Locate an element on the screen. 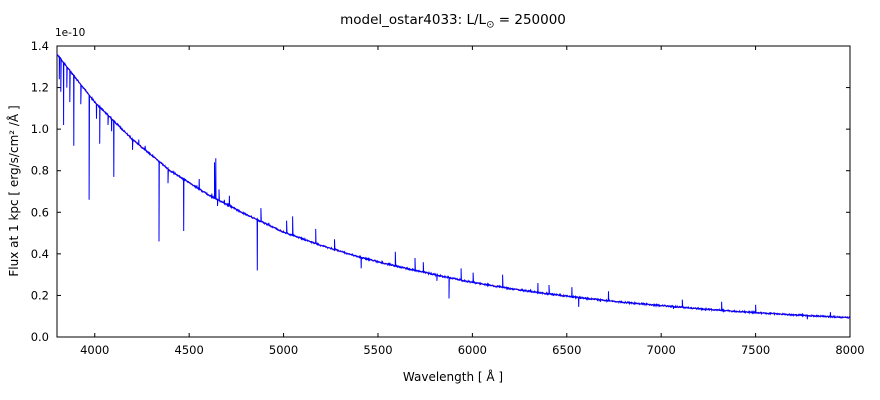 The image size is (880, 400). sun-symbol: ⊙ is located at coordinates (490, 25).